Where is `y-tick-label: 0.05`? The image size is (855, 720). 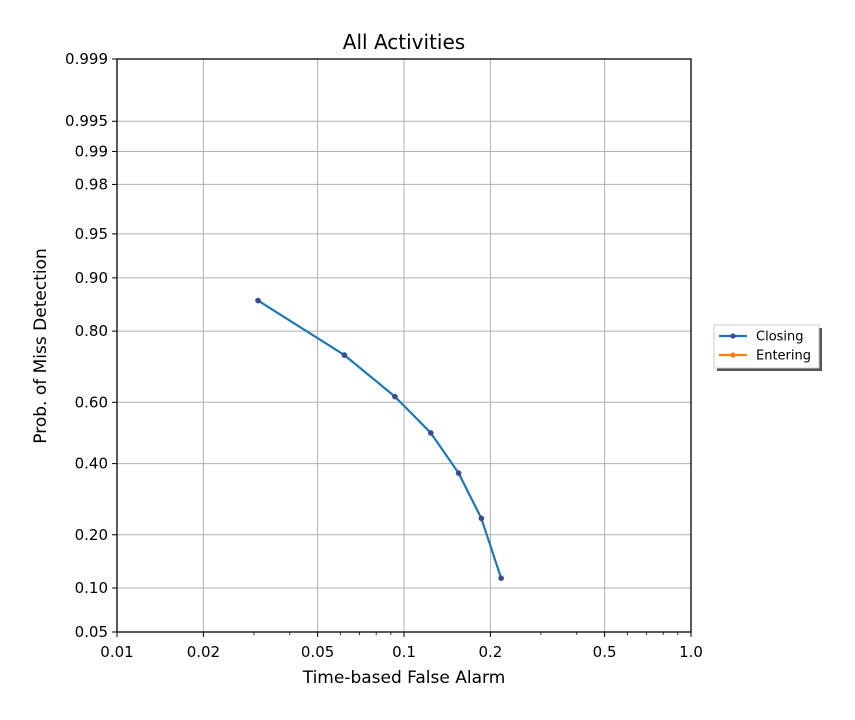
y-tick-label: 0.05 is located at coordinates (91, 632).